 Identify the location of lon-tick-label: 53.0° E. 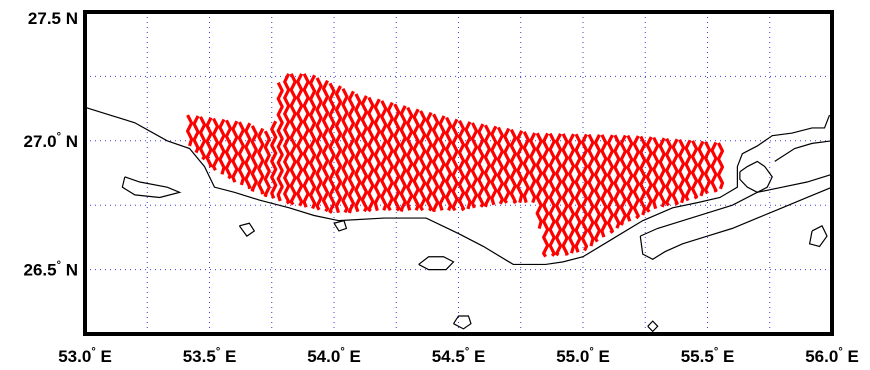
(85, 356).